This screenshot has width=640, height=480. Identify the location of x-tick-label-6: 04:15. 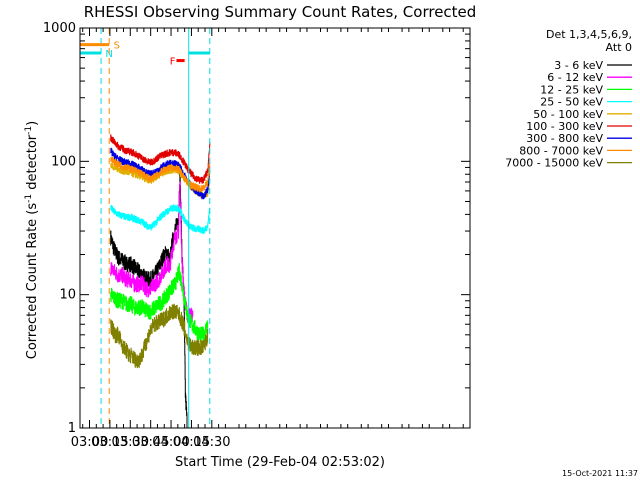
(191, 442).